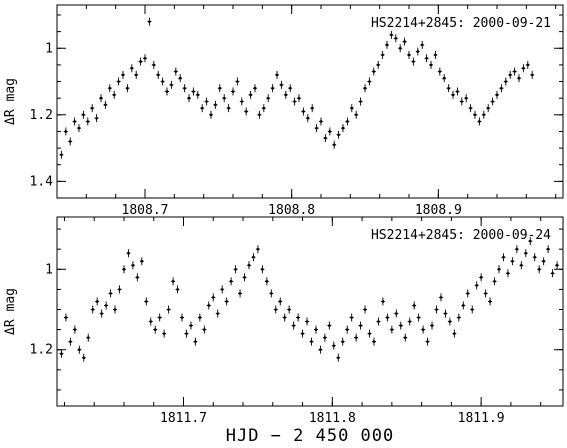  Describe the element at coordinates (42, 181) in the screenshot. I see `y-tick-label: 1.4` at that location.